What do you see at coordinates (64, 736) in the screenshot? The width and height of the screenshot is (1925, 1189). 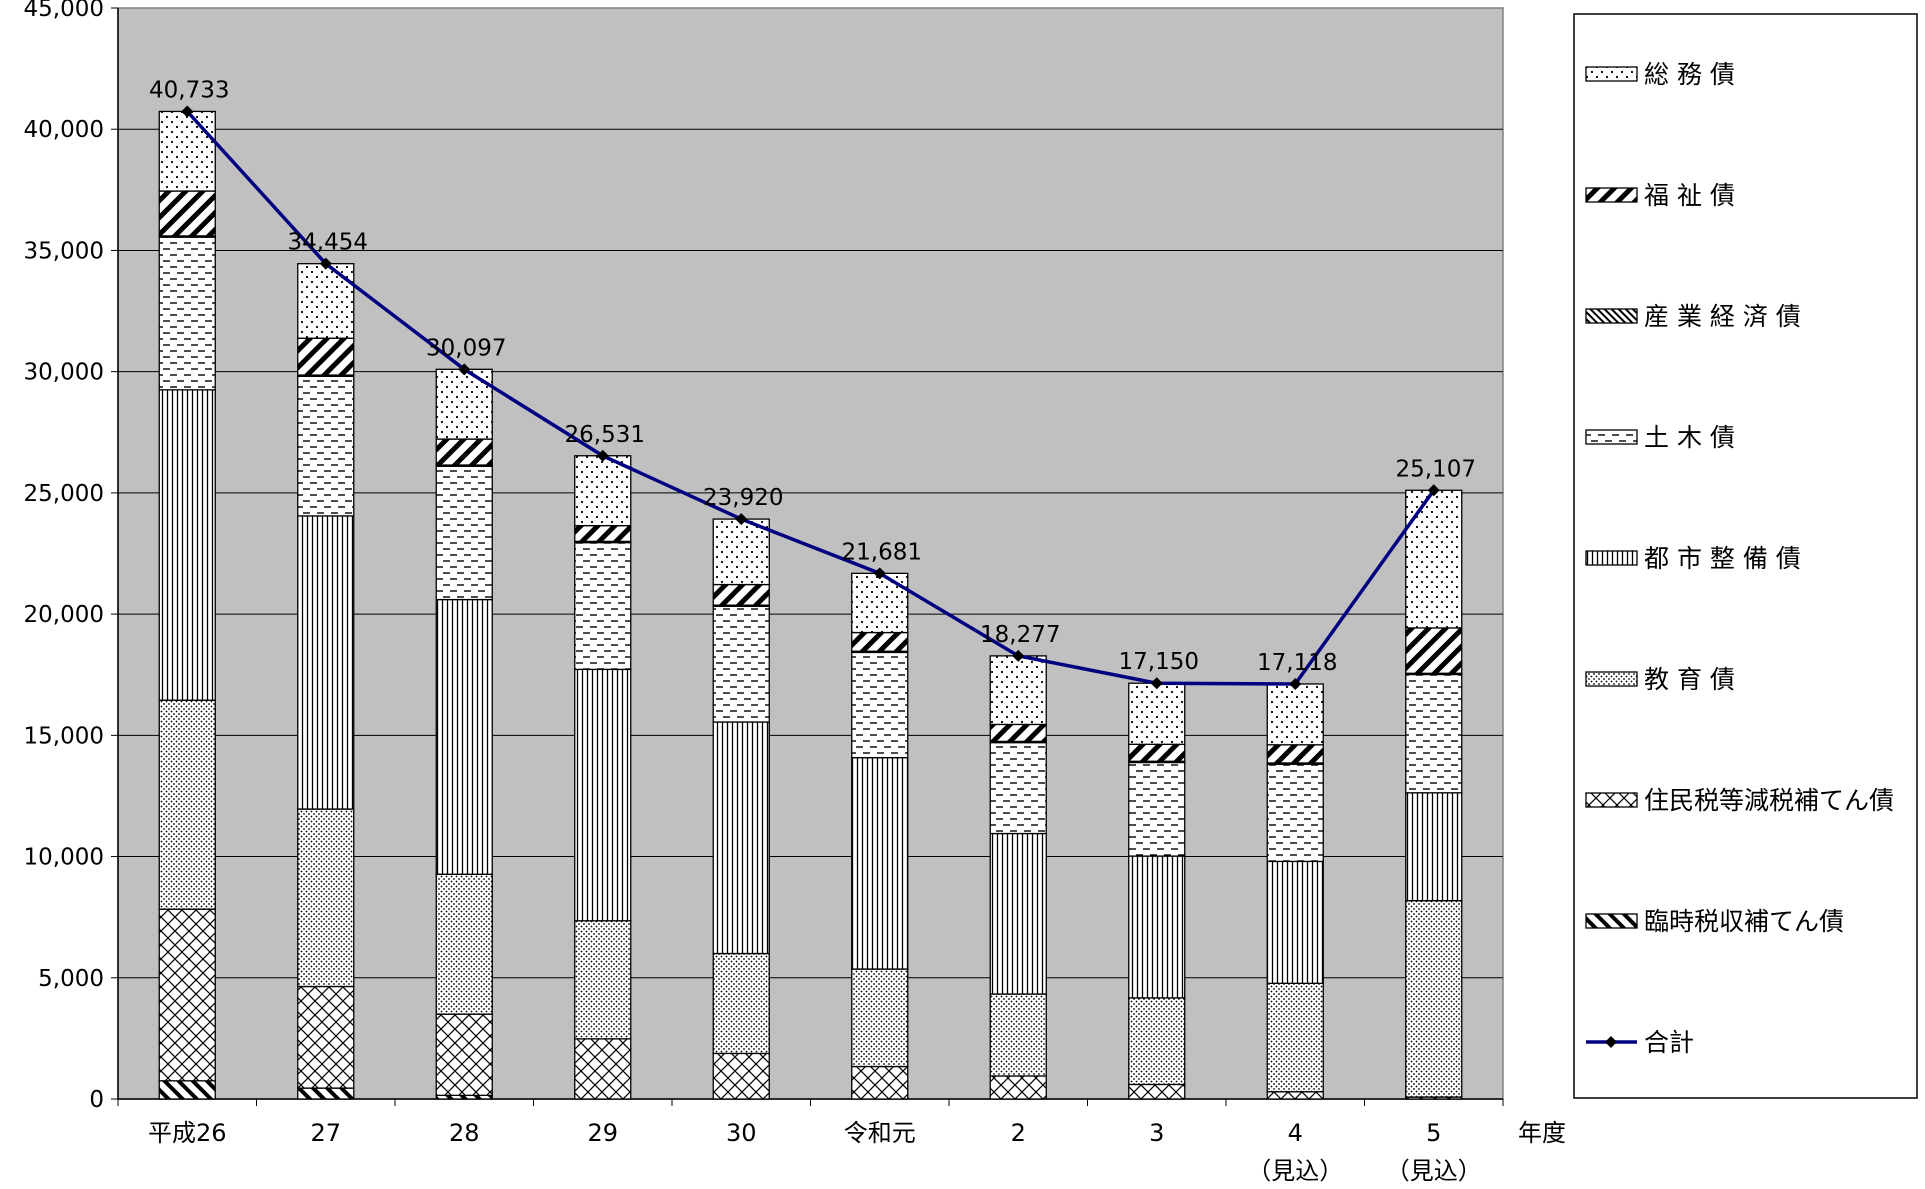 I see `y-tick-label: 15,000` at bounding box center [64, 736].